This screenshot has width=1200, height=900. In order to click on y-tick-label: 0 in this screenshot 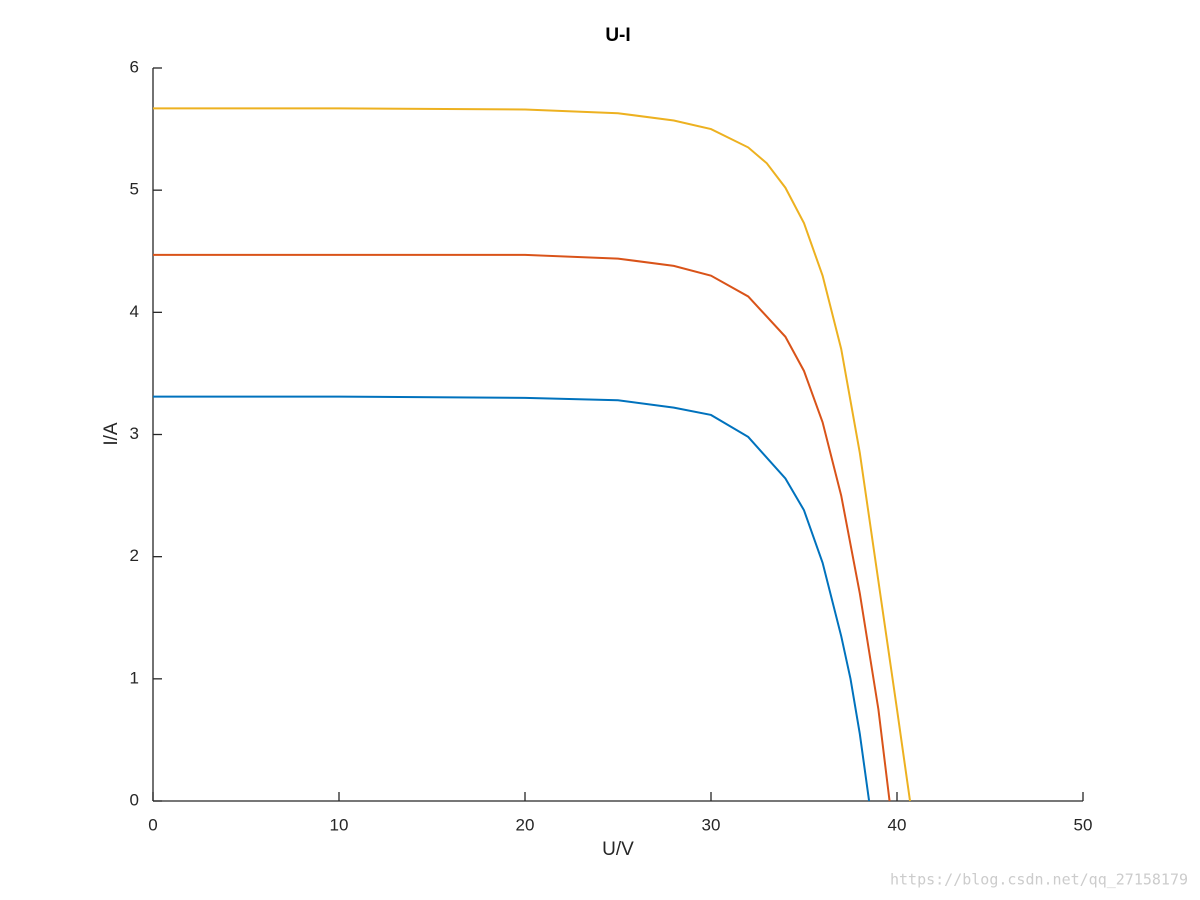, I will do `click(134, 799)`.